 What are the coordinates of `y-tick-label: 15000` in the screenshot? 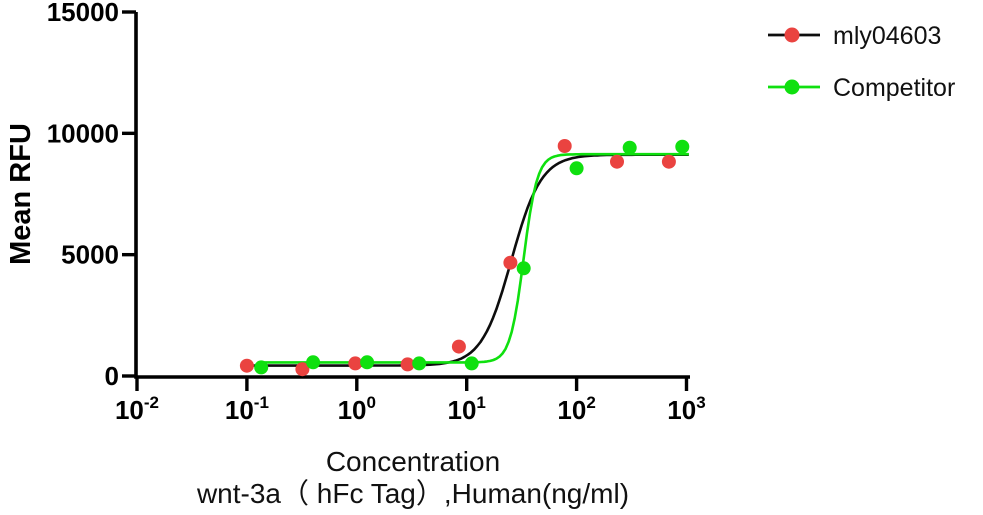 It's located at (83, 13).